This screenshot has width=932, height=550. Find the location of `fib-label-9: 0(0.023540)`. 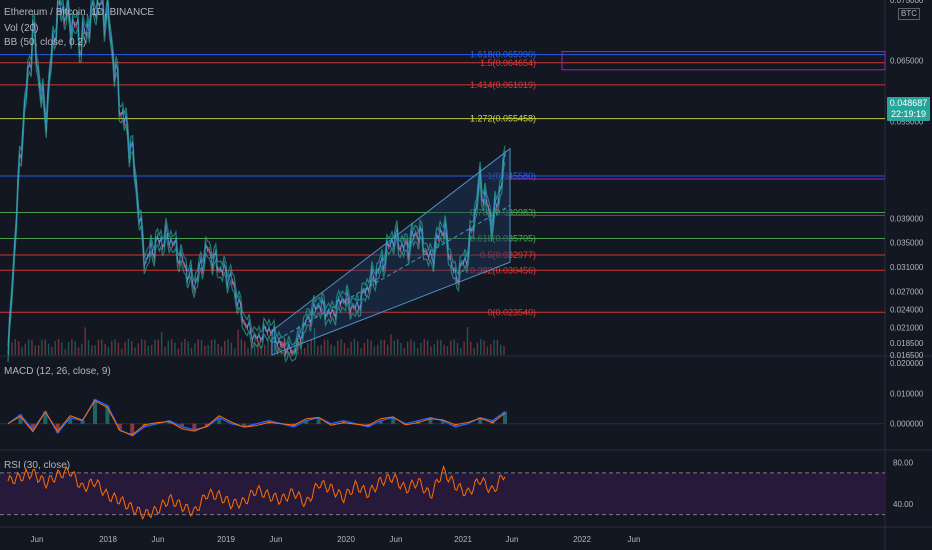

fib-label-9: 0(0.023540) is located at coordinates (511, 312).